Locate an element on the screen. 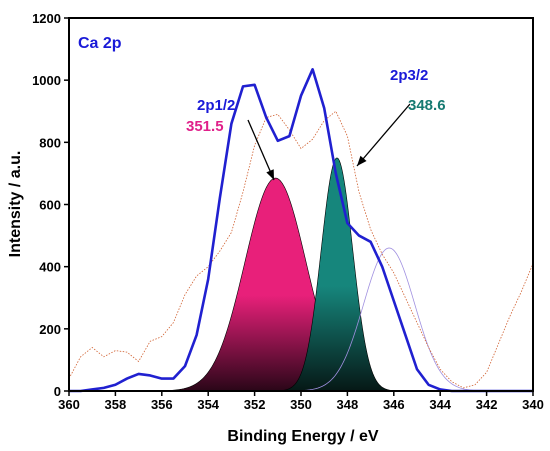 This screenshot has width=550, height=451. peak-value-351-5: 351.5 is located at coordinates (205, 126).